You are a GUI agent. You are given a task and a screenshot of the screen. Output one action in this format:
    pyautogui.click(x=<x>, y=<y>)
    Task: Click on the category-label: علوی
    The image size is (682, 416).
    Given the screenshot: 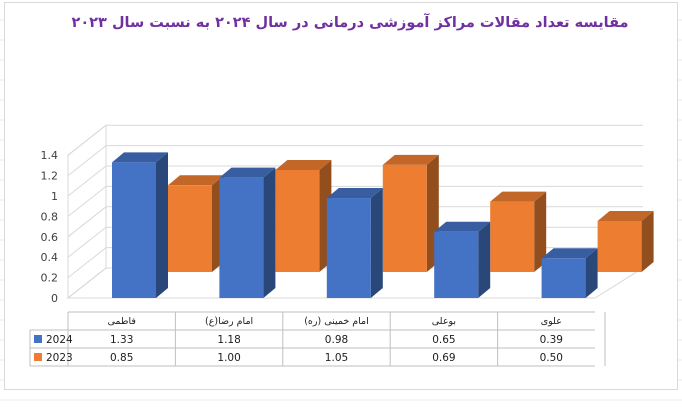 What is the action you would take?
    pyautogui.click(x=551, y=321)
    